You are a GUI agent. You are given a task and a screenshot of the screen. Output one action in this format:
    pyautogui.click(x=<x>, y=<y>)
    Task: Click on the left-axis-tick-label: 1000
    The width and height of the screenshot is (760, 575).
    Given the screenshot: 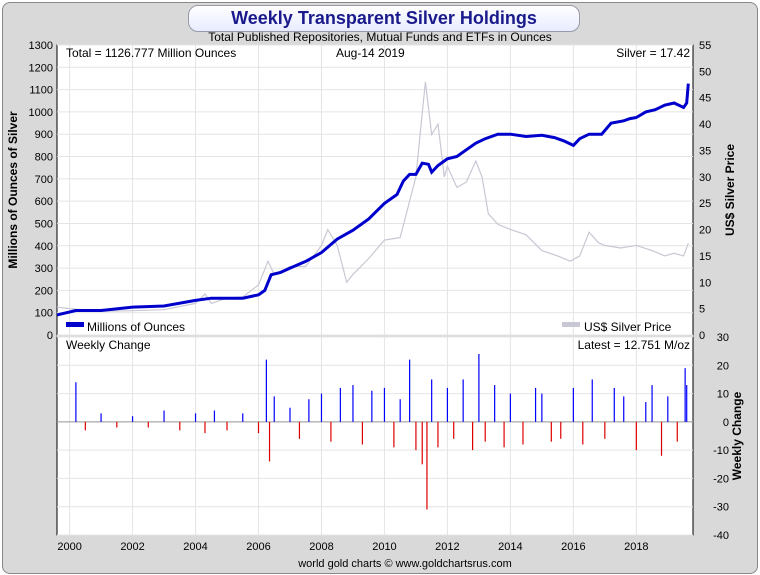 What is the action you would take?
    pyautogui.click(x=41, y=113)
    